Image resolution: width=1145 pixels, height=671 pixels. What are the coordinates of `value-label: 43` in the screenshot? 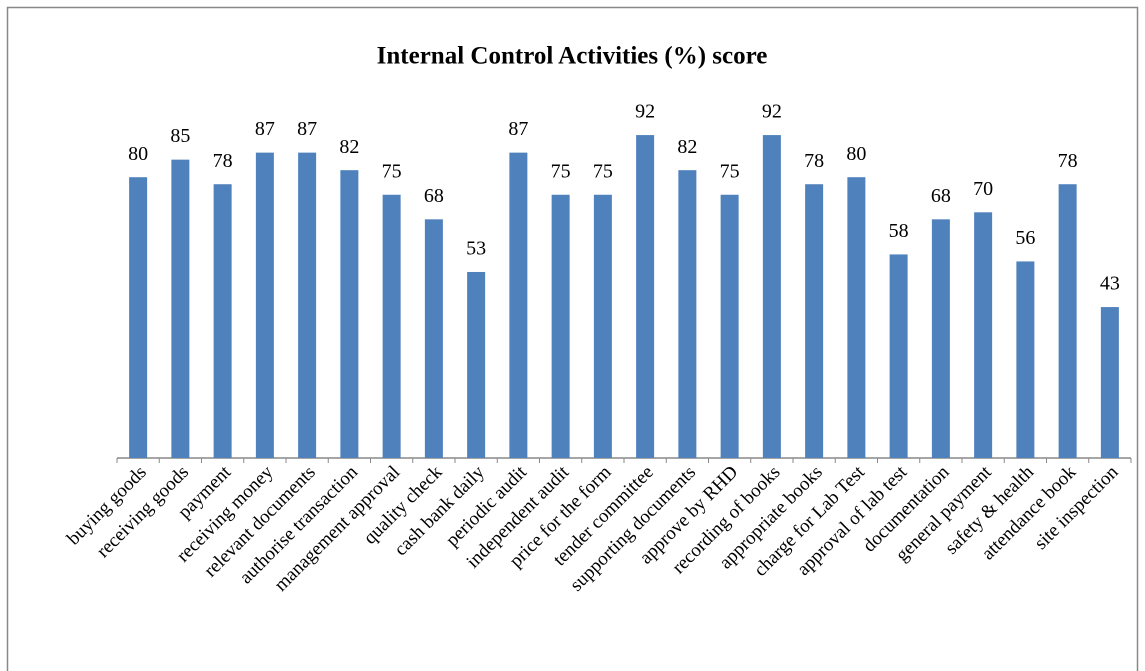 It's located at (1110, 284).